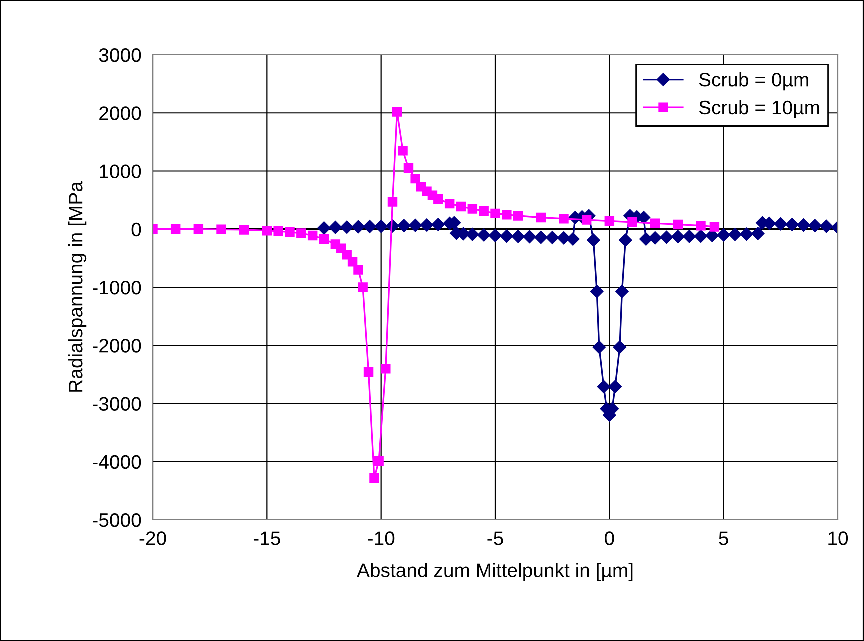  Describe the element at coordinates (759, 109) in the screenshot. I see `legend-label: Scrub = 10µm` at that location.